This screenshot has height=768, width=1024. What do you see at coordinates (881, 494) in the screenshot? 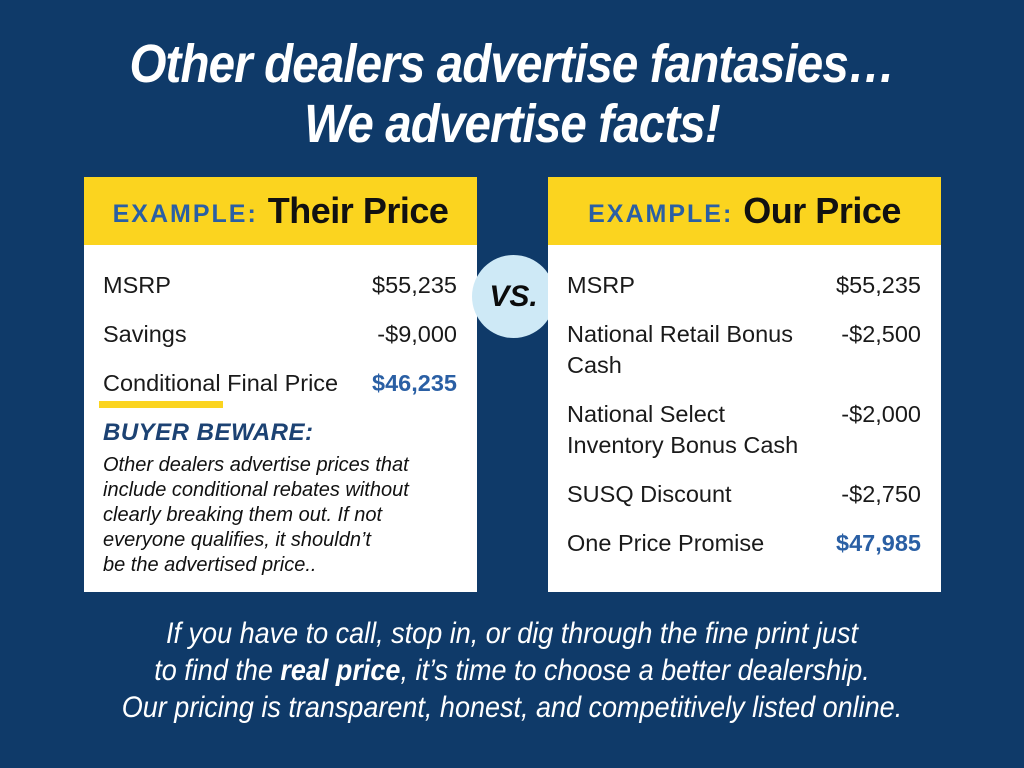
I see `row-value-susq-discount: -$2,750` at bounding box center [881, 494].